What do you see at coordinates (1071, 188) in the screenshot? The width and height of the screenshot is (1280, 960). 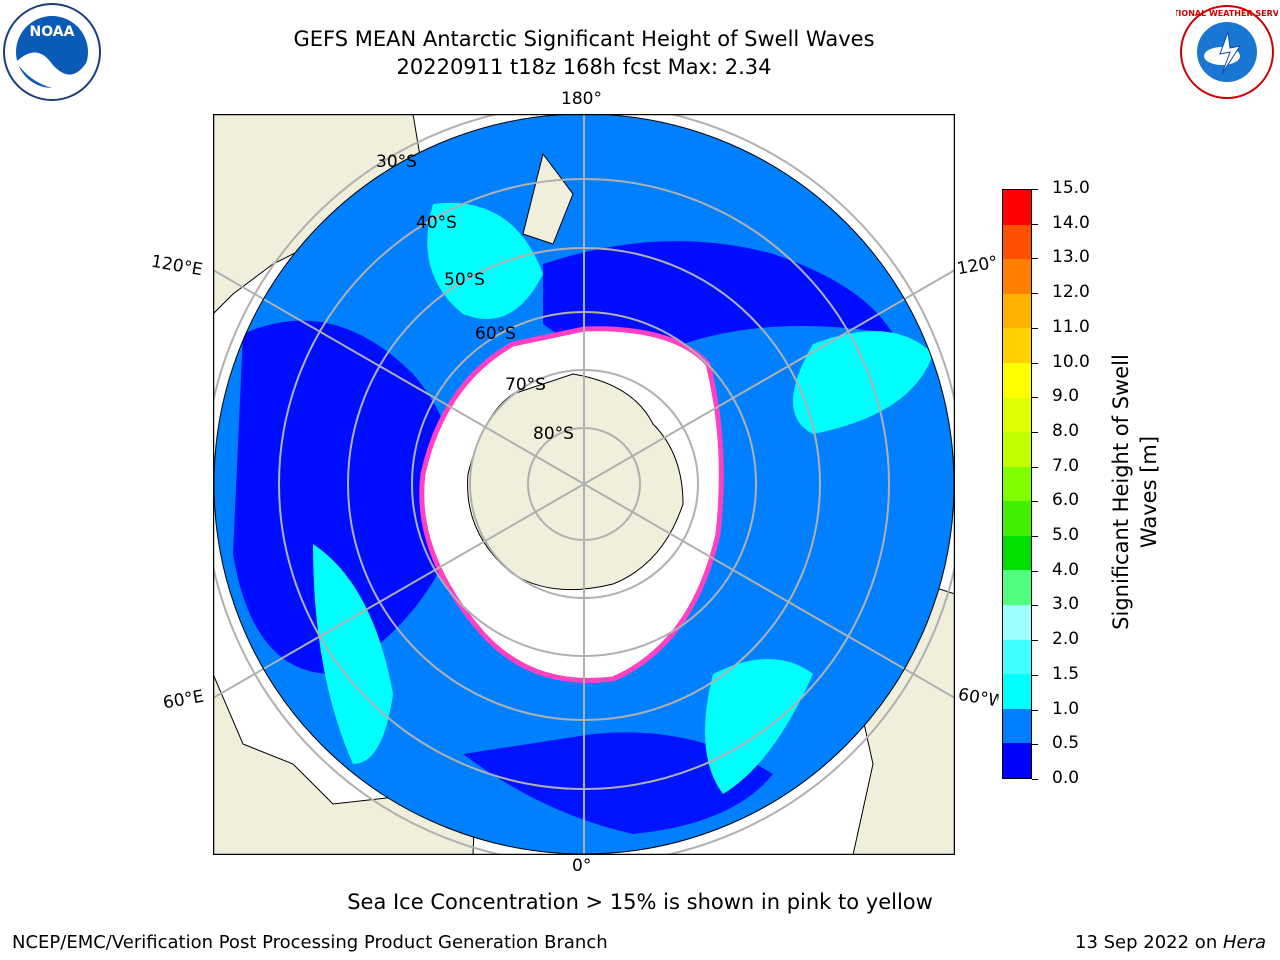 I see `colorbar-tick-label: 15.0` at bounding box center [1071, 188].